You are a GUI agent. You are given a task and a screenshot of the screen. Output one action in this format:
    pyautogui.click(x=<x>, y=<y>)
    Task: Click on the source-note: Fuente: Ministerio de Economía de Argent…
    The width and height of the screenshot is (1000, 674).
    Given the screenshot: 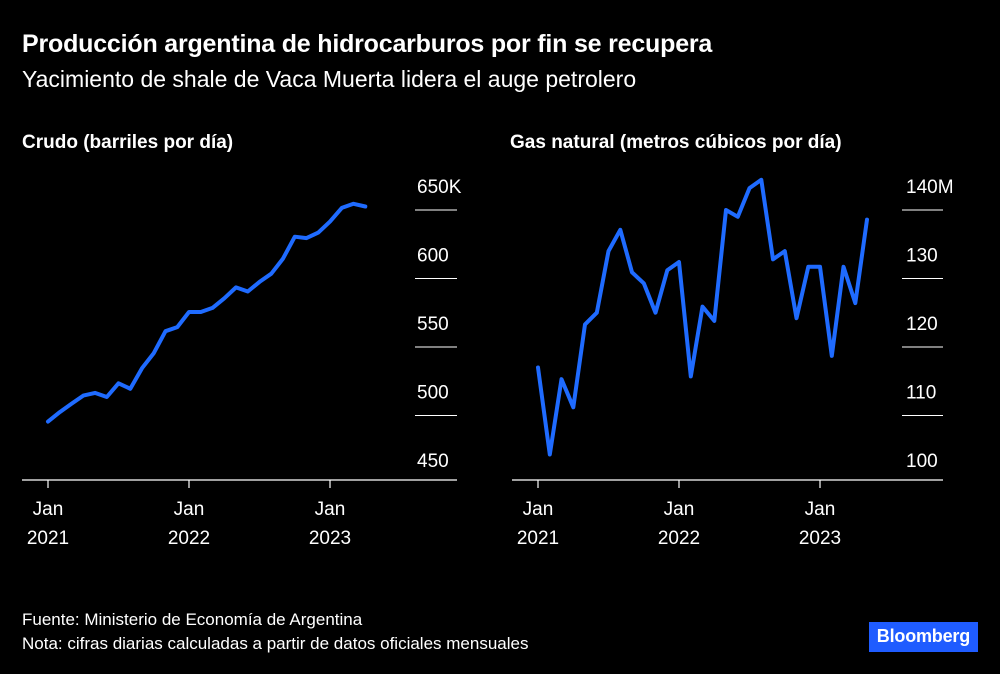 What is the action you would take?
    pyautogui.click(x=192, y=619)
    